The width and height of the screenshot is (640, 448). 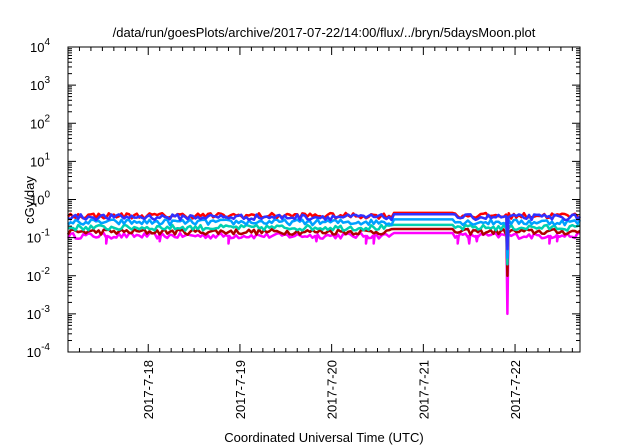 I want to click on y-tick-label: 10³, so click(x=40, y=84).